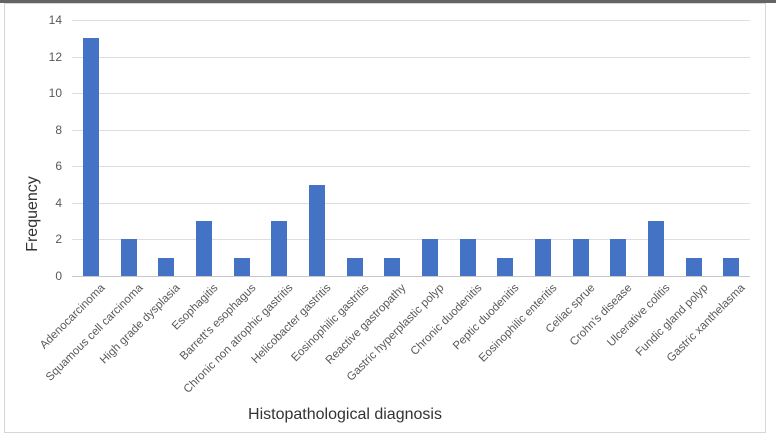 The image size is (776, 448). Describe the element at coordinates (55, 93) in the screenshot. I see `y-tick-label: 10` at that location.